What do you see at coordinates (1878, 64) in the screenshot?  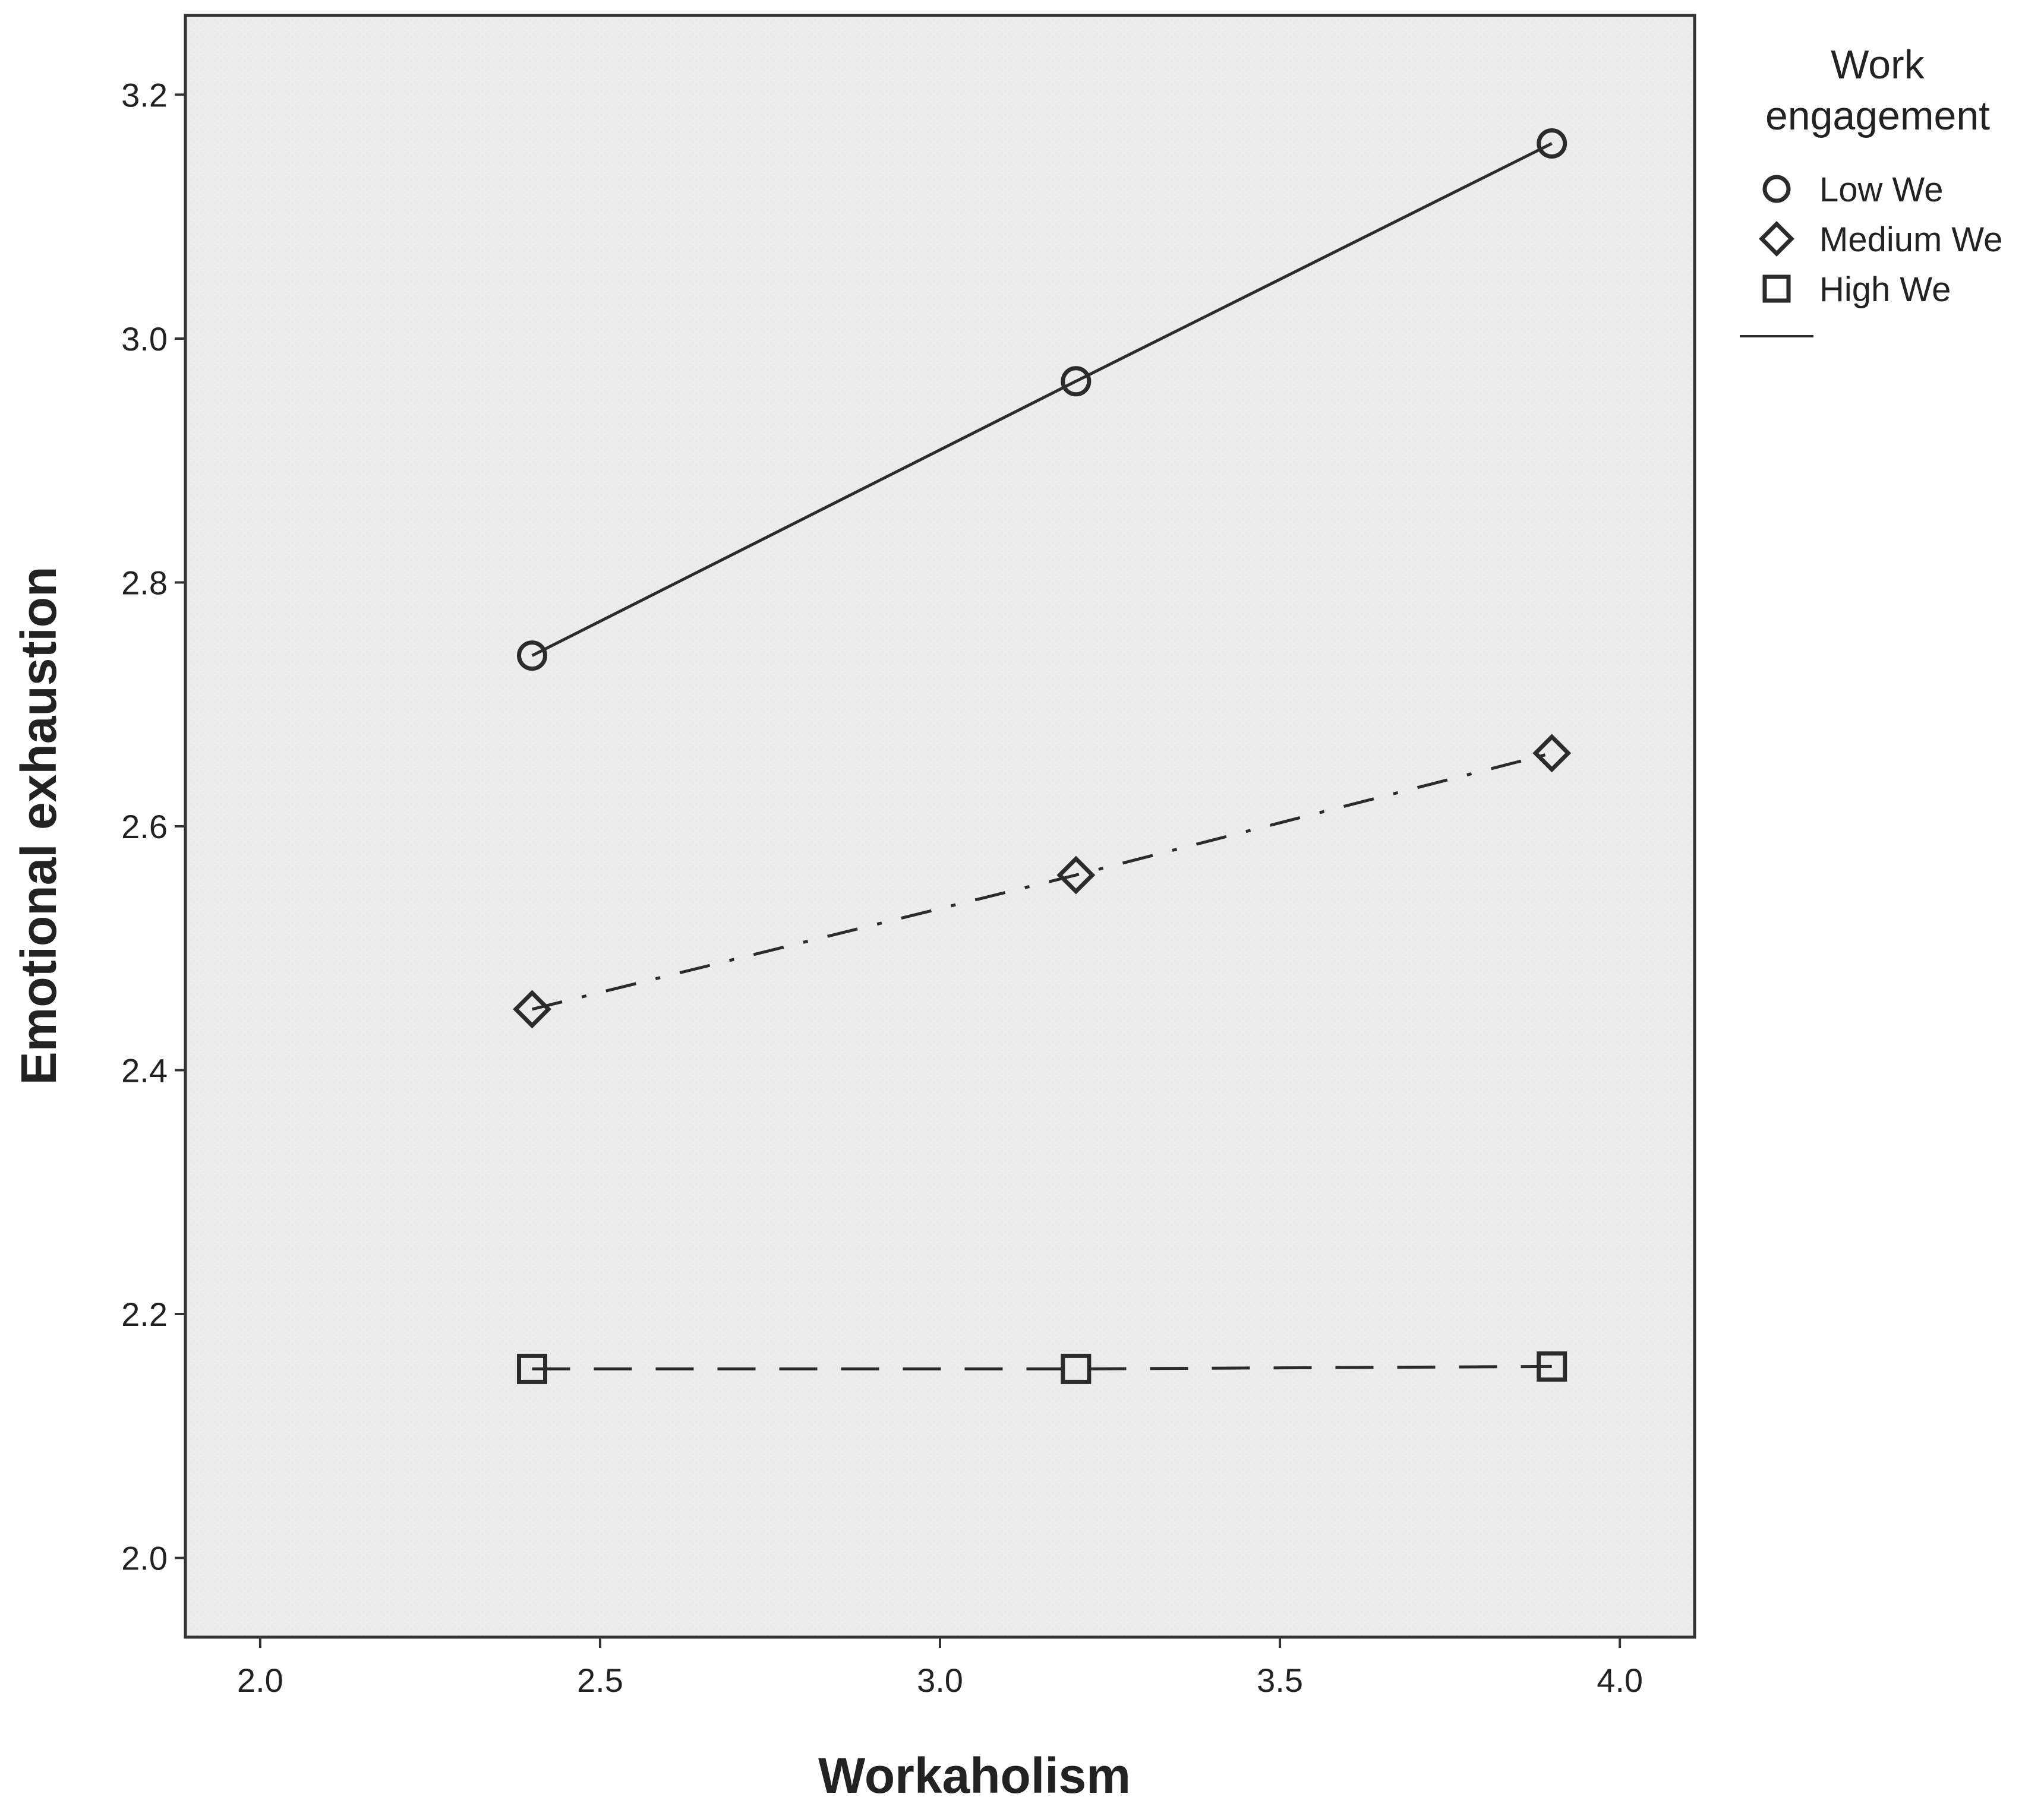 I see `legend-title: Work` at bounding box center [1878, 64].